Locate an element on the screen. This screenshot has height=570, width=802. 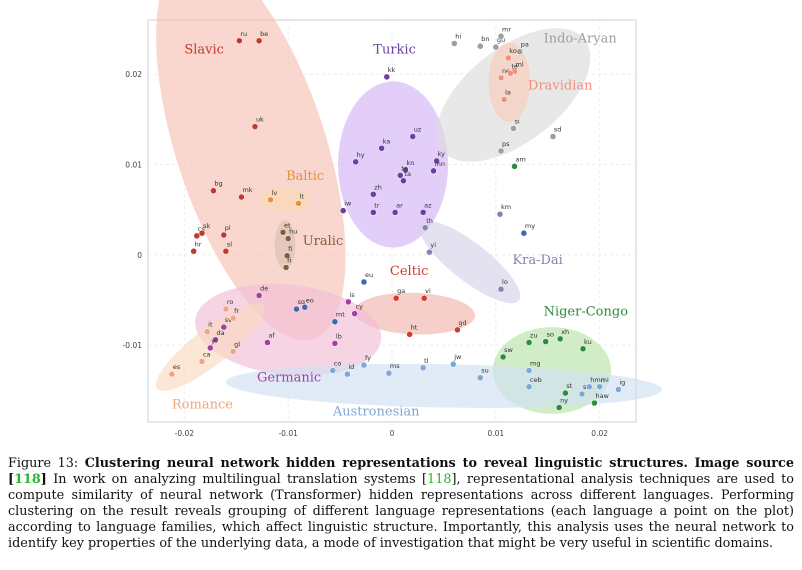
cluster-label: Indo-Aryan is located at coordinates (581, 39).